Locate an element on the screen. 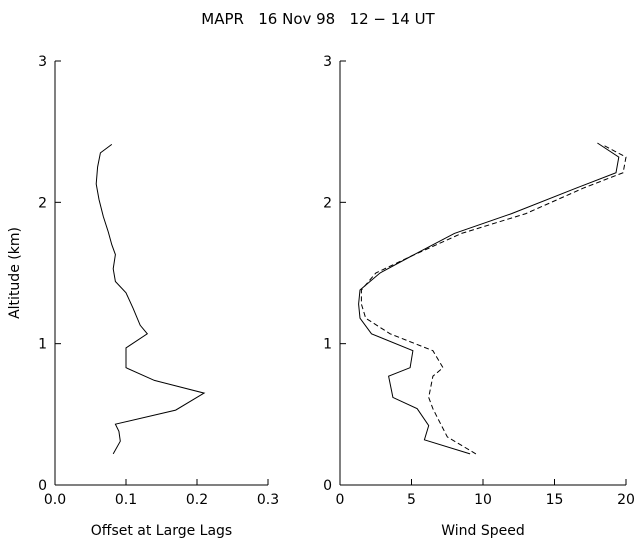 The height and width of the screenshot is (541, 635). right-y-tick-label: 2 is located at coordinates (327, 203).